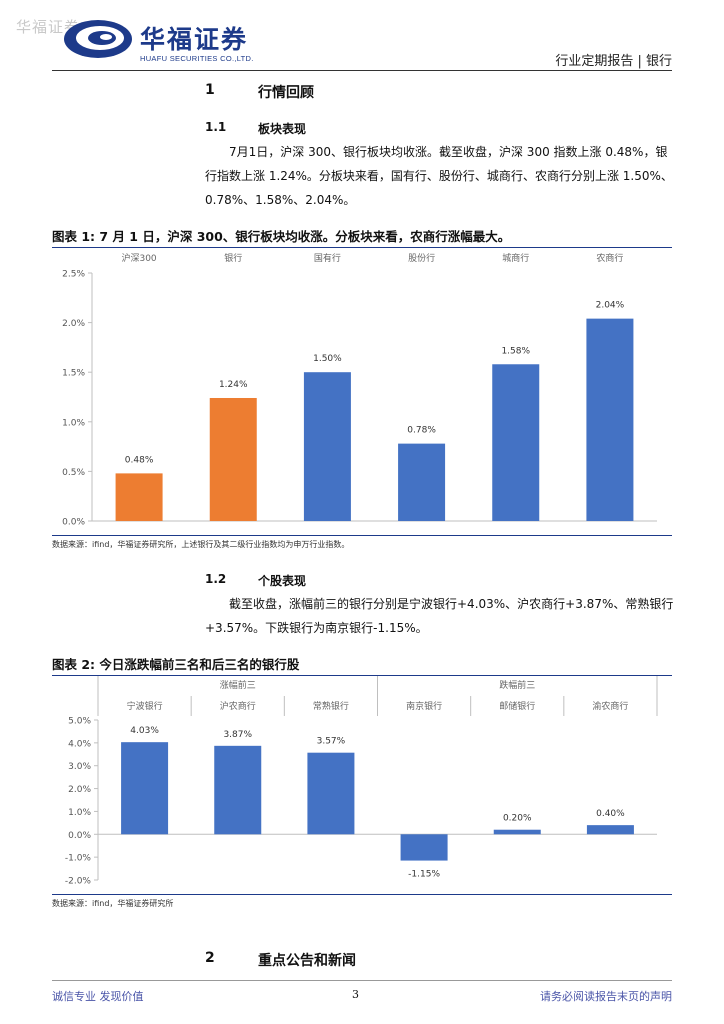 The image size is (724, 1024). I want to click on footer-slogan: 诚信专业 发现价值, so click(98, 996).